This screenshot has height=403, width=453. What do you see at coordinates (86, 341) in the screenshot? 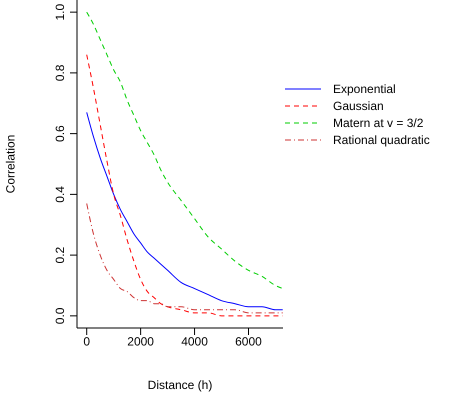
I see `x-tick-label: 0` at bounding box center [86, 341].